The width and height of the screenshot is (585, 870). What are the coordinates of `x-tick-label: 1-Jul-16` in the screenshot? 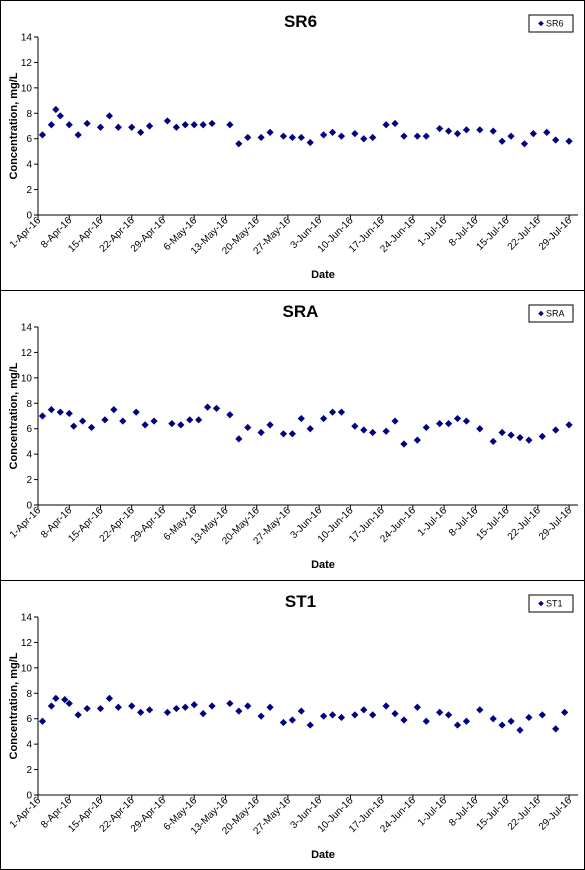 It's located at (433, 522).